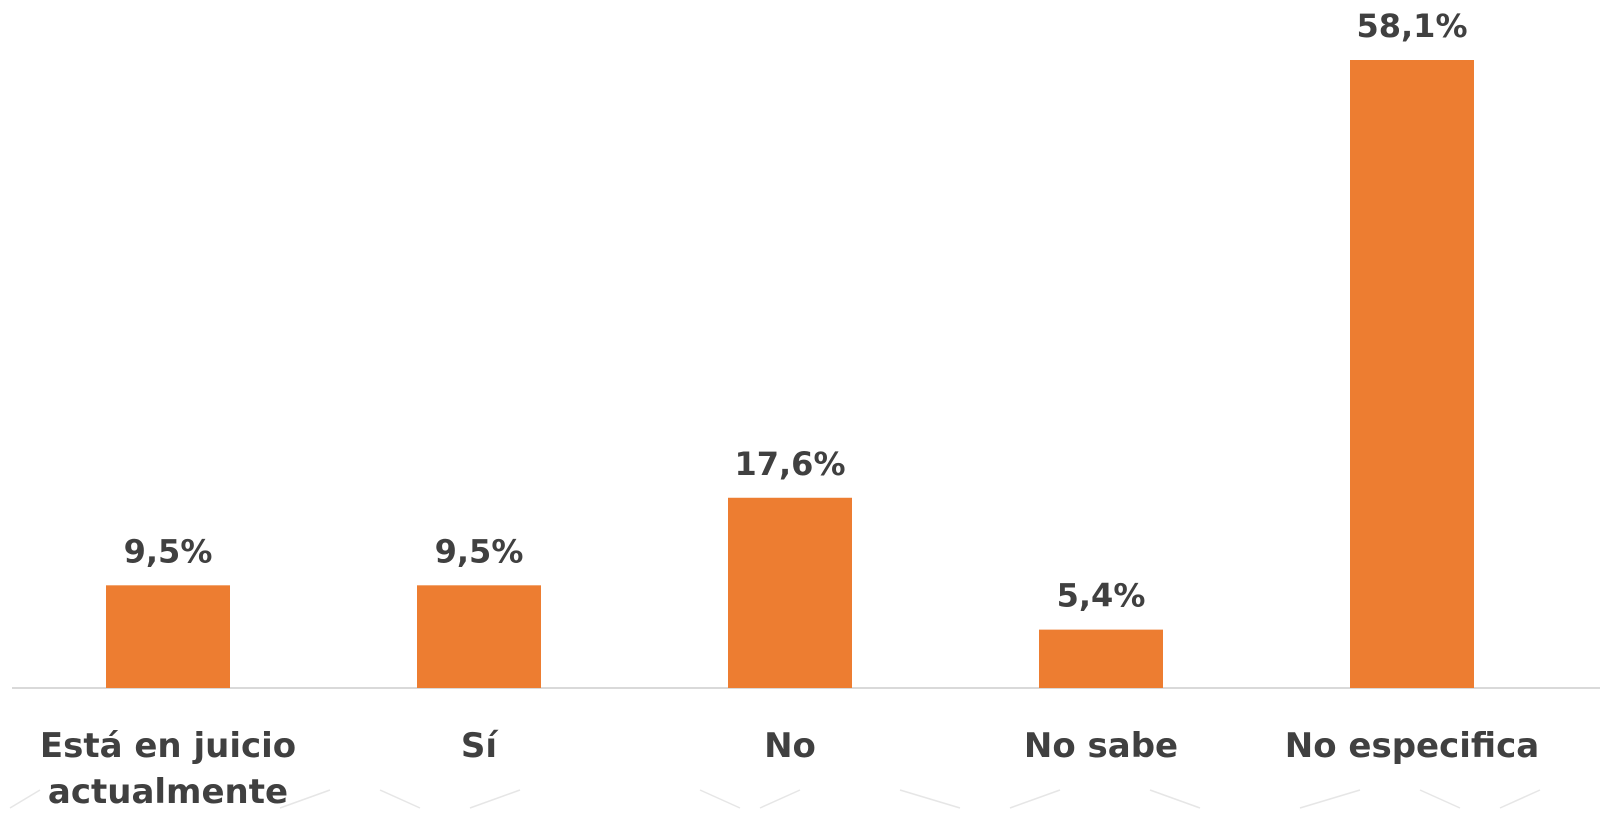 The width and height of the screenshot is (1612, 833). I want to click on x-tick-label-line: No especifica, so click(1412, 746).